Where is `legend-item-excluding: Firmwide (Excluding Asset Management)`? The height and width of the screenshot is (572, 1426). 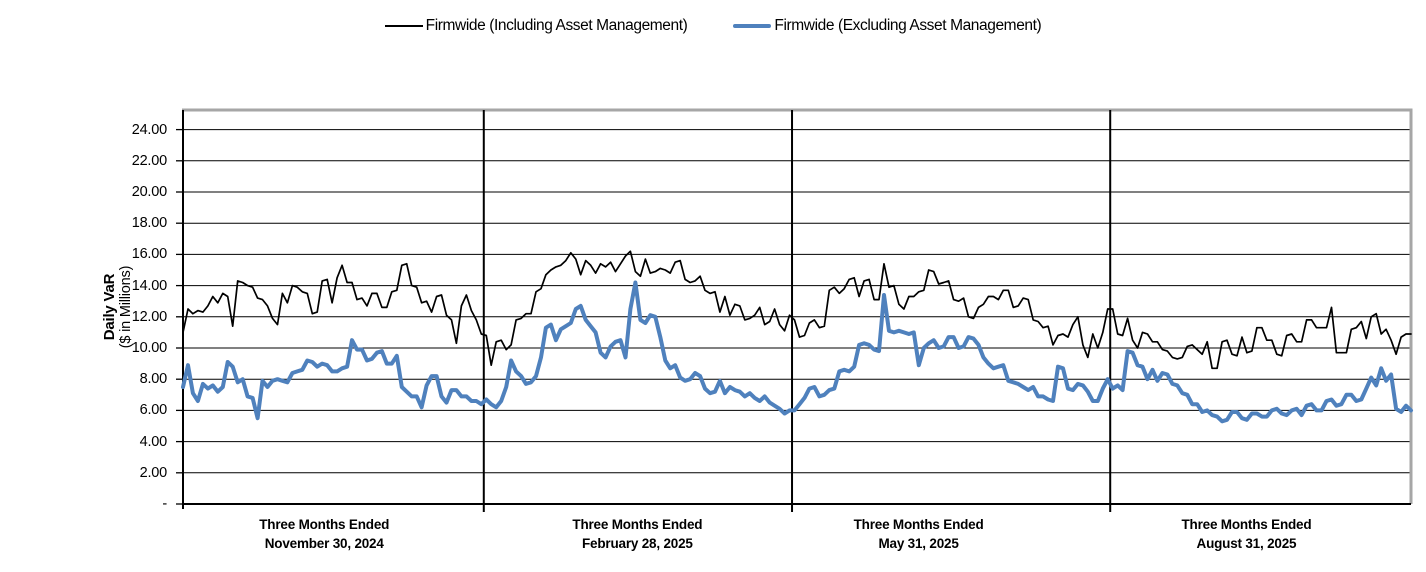
legend-item-excluding: Firmwide (Excluding Asset Management) is located at coordinates (887, 26).